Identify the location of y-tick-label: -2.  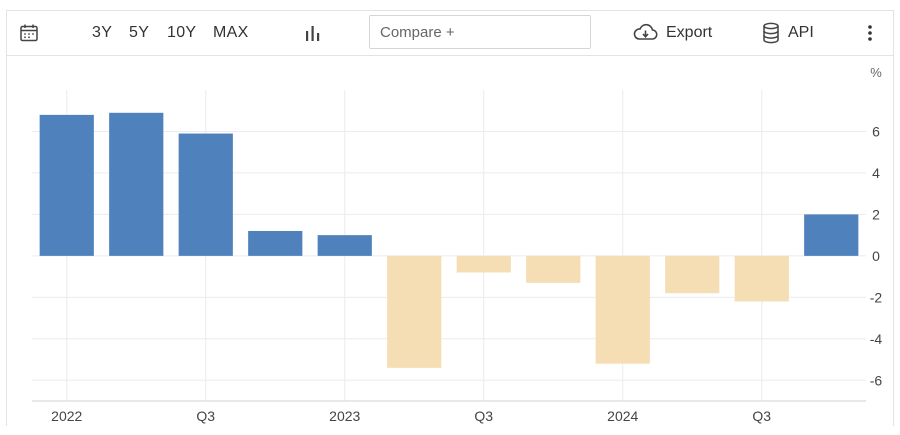
(876, 297).